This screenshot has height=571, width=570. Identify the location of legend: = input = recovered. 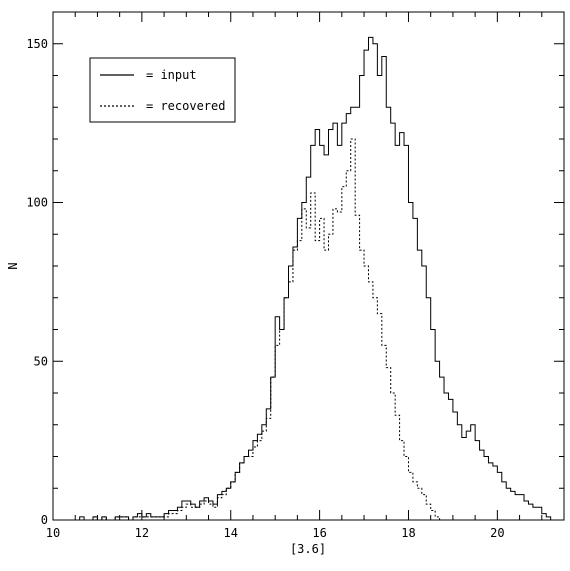
(162, 90).